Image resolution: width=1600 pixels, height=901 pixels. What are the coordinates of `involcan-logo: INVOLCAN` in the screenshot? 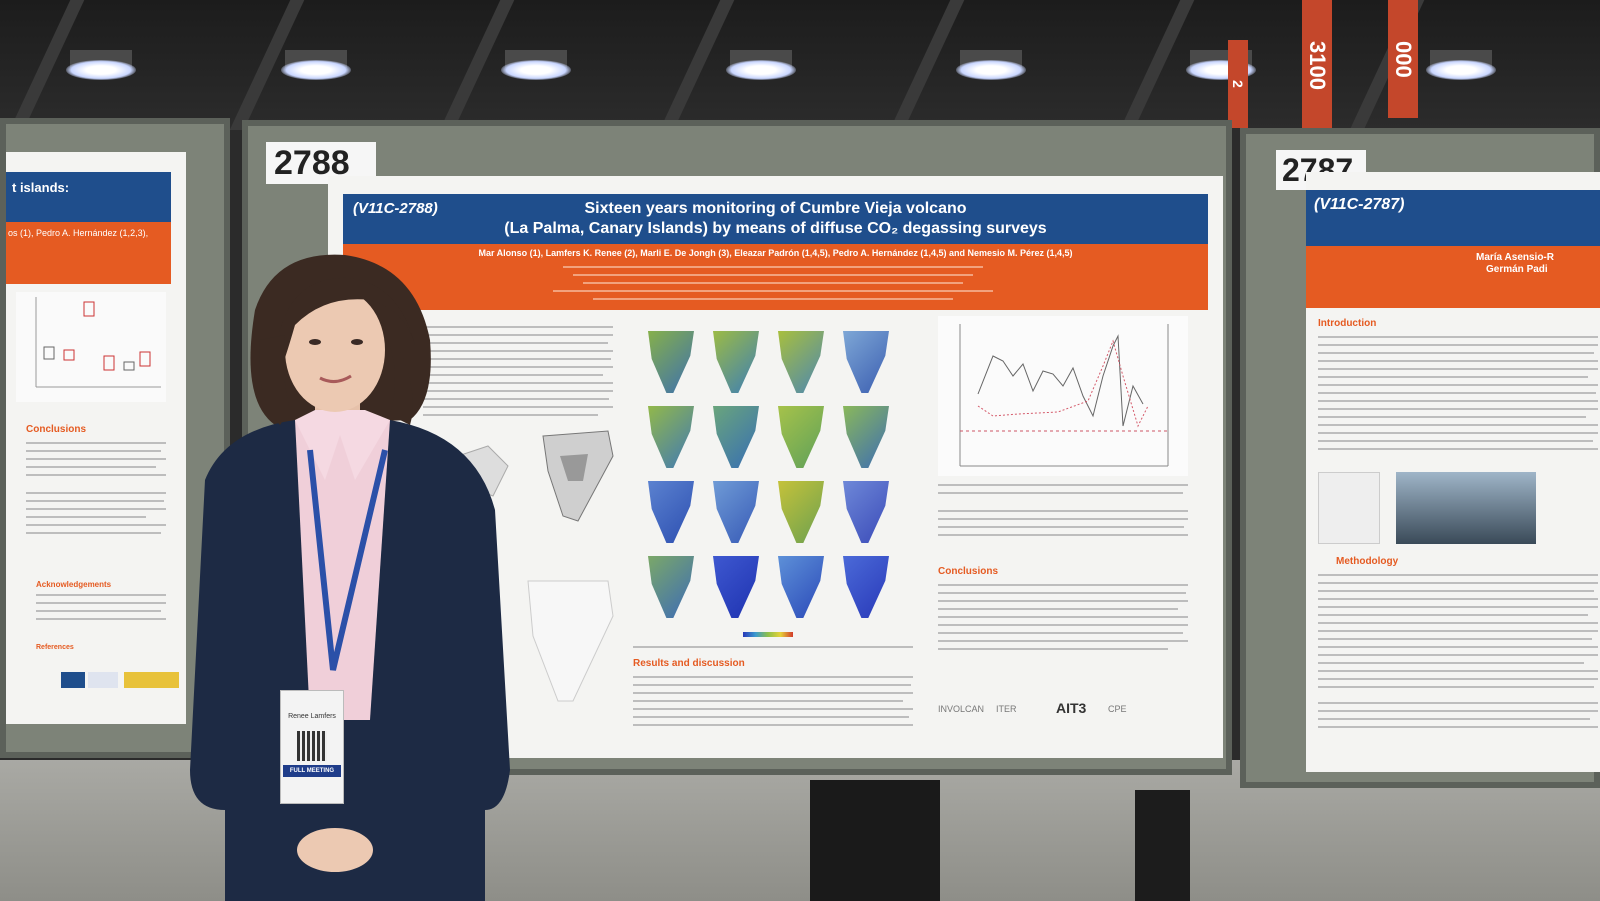 It's located at (961, 709).